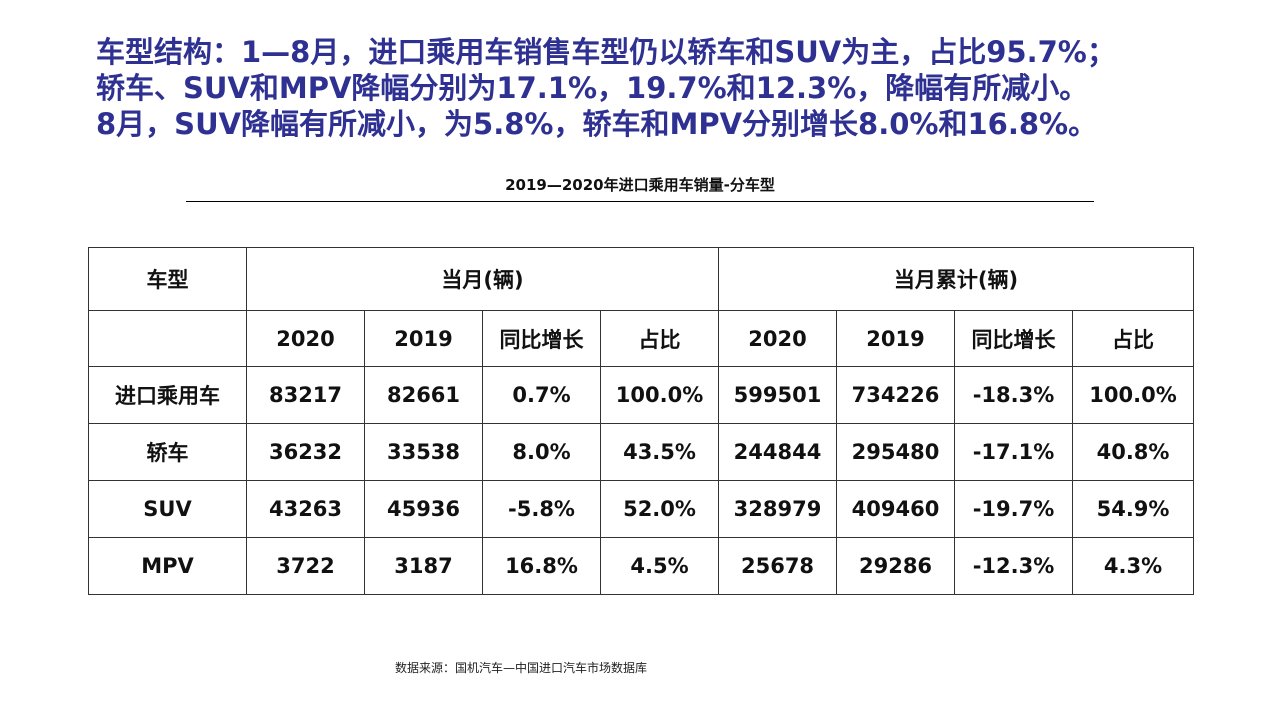  What do you see at coordinates (1133, 338) in the screenshot?
I see `sub-header-cum-share: 占比` at bounding box center [1133, 338].